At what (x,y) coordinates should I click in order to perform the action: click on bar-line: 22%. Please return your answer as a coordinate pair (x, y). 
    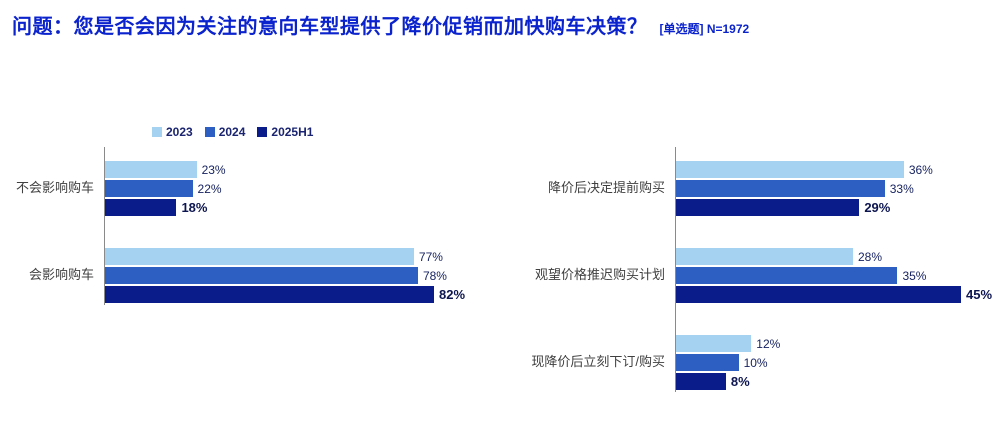
    Looking at the image, I should click on (291, 188).